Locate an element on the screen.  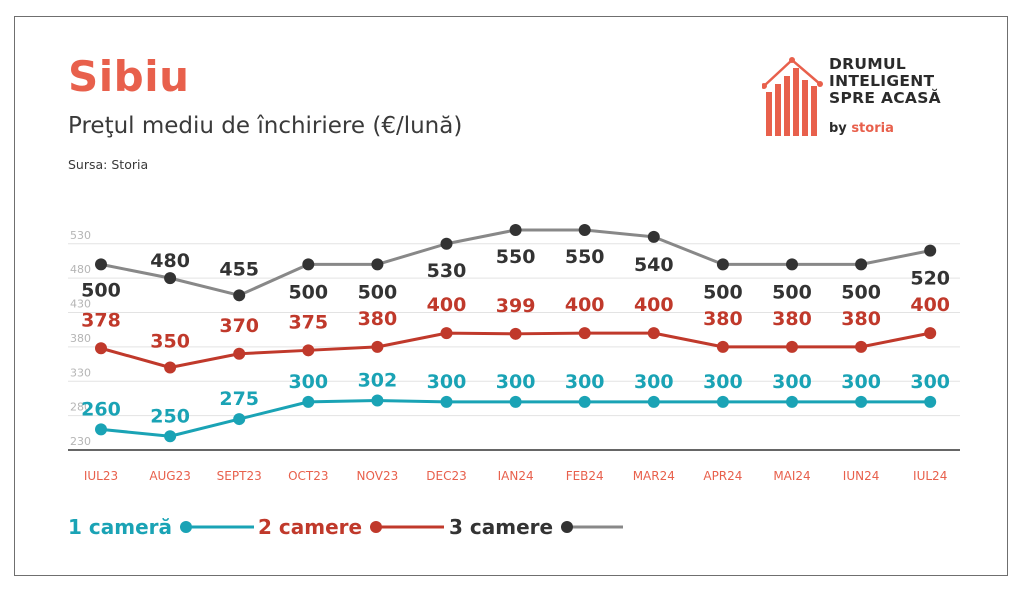
brand-logo: DRUMUL INTELIGENT SPRE ACASĂ by storia is located at coordinates (861, 99).